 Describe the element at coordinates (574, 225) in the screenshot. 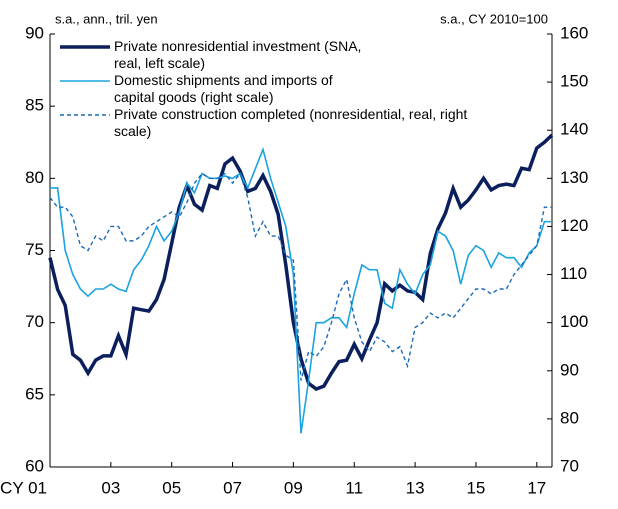

I see `y2-tick-label: 120` at that location.